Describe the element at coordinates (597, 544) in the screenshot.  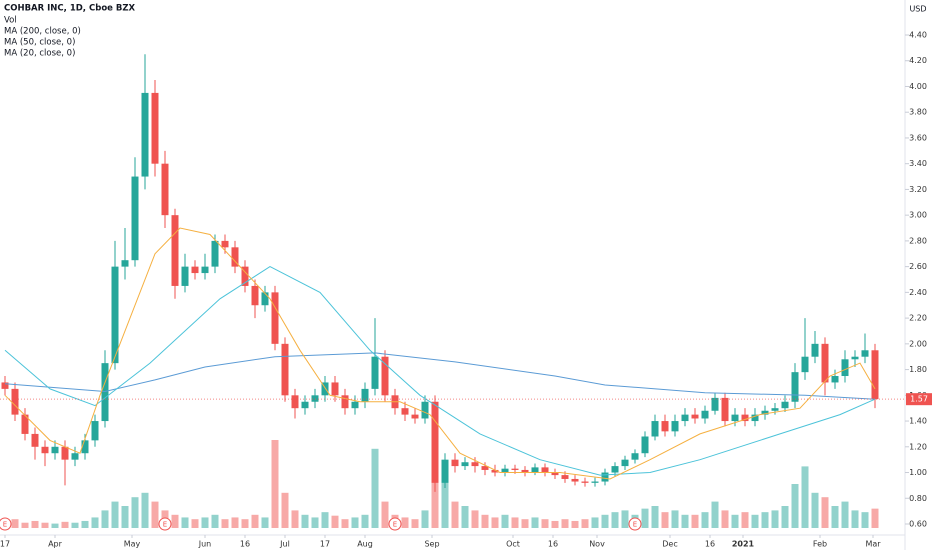
I see `x-tick-label: Nov` at that location.